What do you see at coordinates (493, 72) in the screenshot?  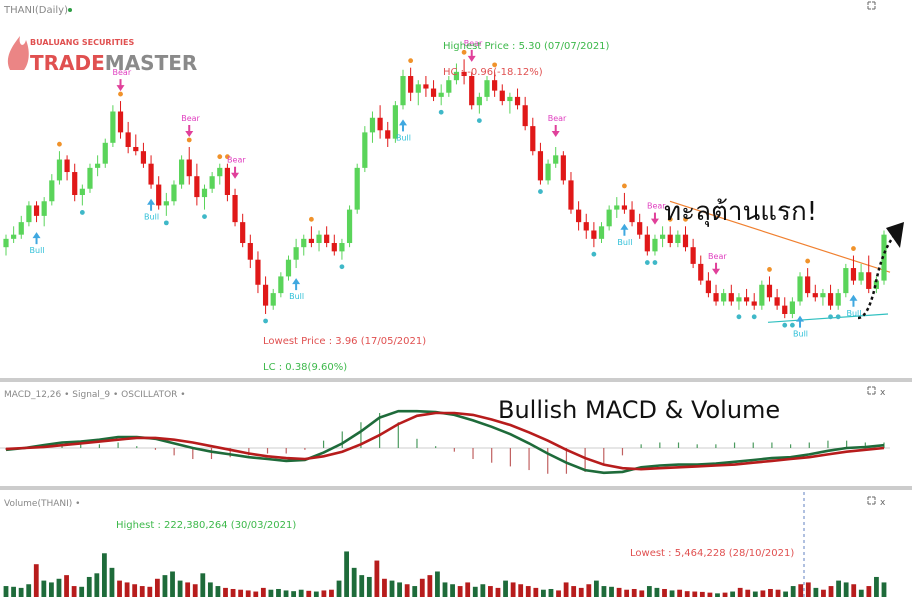 I see `hc-label: HC : -0.96(-18.12%)` at bounding box center [493, 72].